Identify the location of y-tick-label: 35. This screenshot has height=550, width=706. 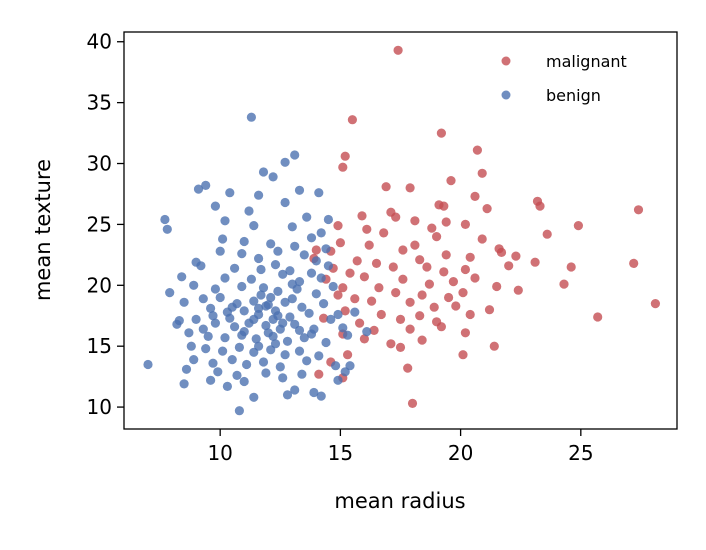
(99, 103).